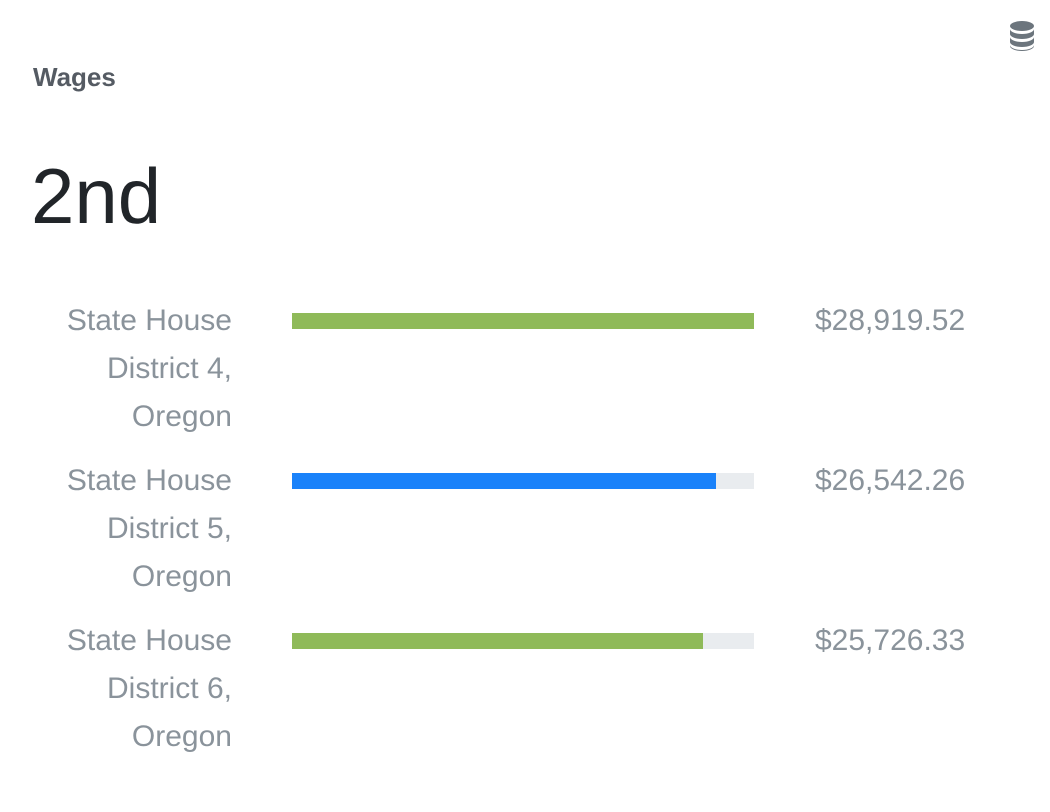  I want to click on database-icon, so click(1022, 36).